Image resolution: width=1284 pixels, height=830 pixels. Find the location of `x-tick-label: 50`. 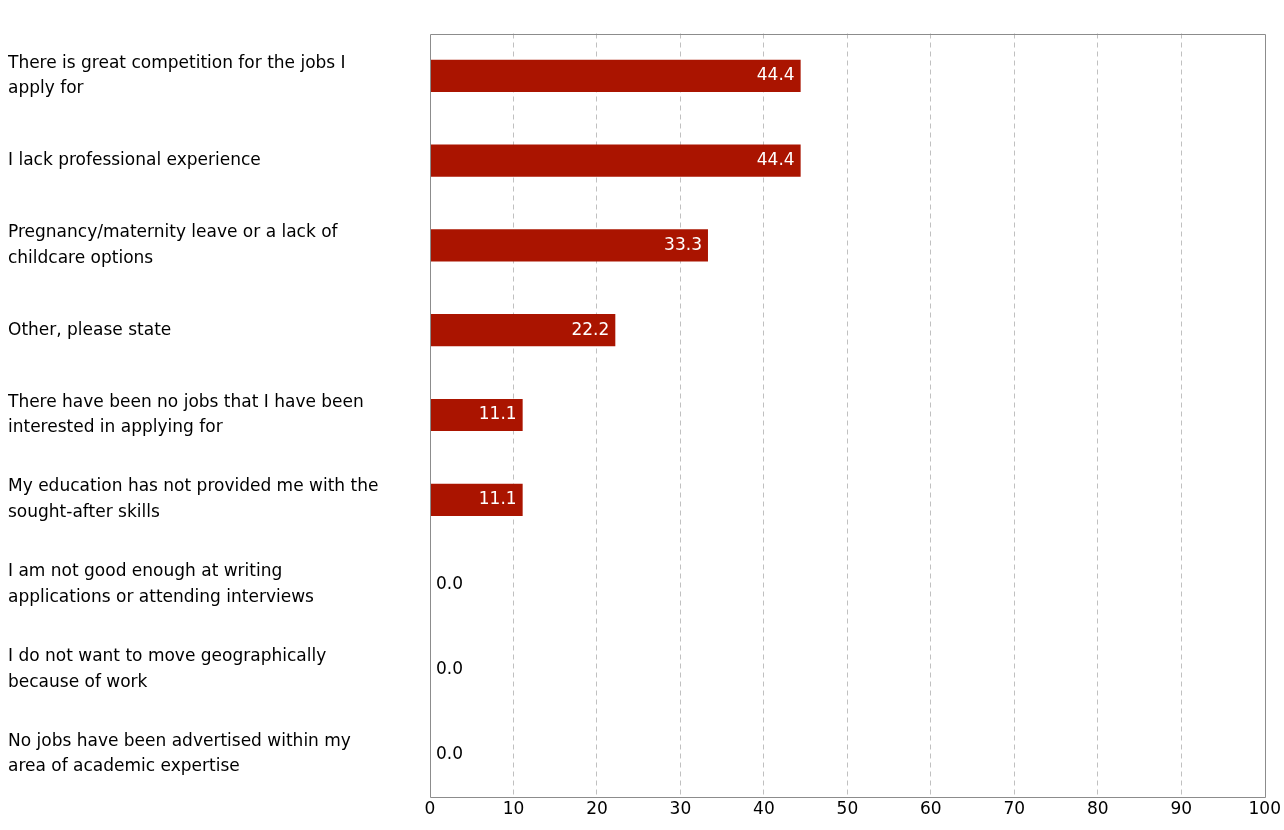

x-tick-label: 50 is located at coordinates (847, 808).